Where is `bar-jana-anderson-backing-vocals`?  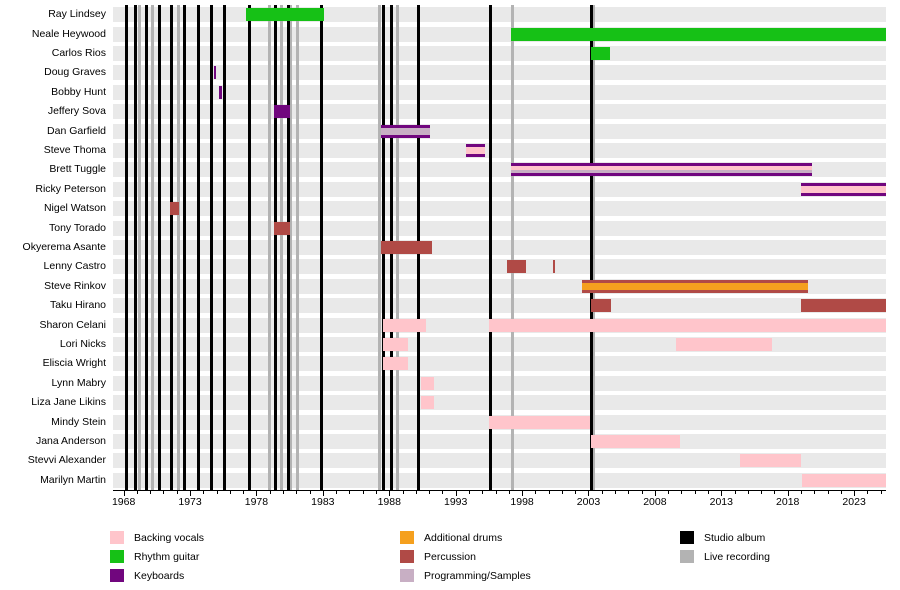 bar-jana-anderson-backing-vocals is located at coordinates (636, 441).